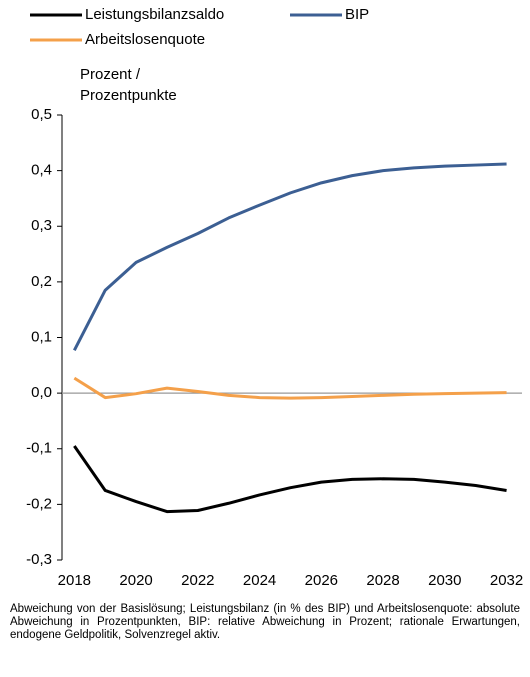 The width and height of the screenshot is (530, 677). What do you see at coordinates (41, 114) in the screenshot?
I see `y-tick-label: 0,5` at bounding box center [41, 114].